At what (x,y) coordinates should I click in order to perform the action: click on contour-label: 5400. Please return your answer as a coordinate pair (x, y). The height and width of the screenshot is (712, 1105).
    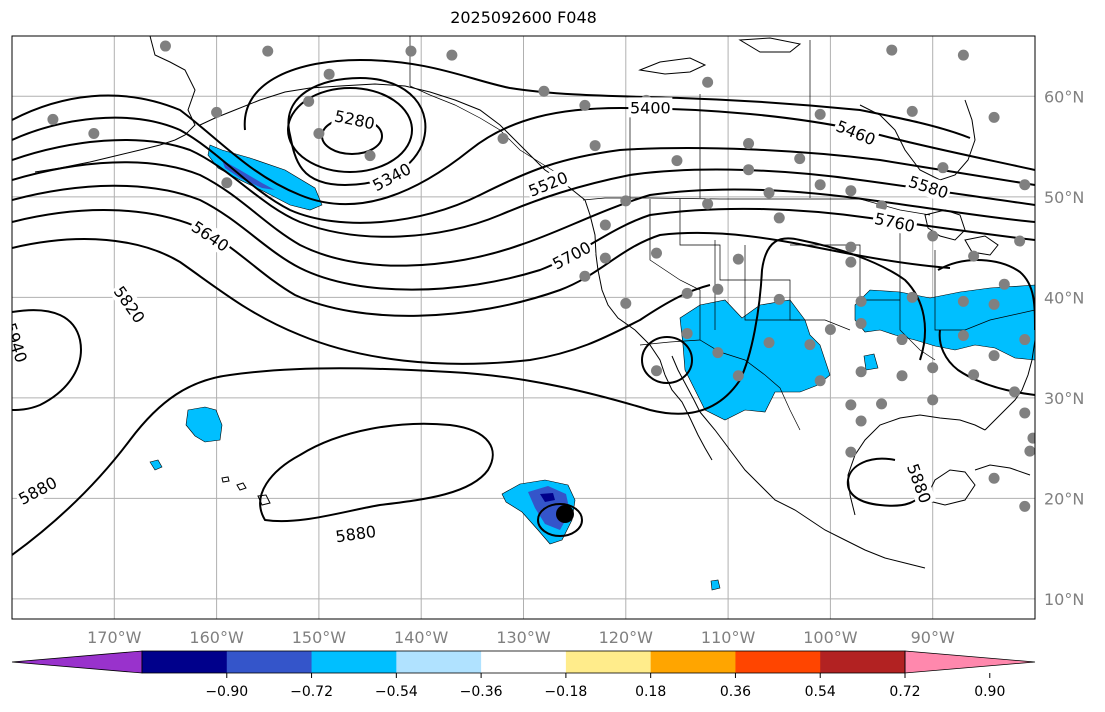
    Looking at the image, I should click on (650, 107).